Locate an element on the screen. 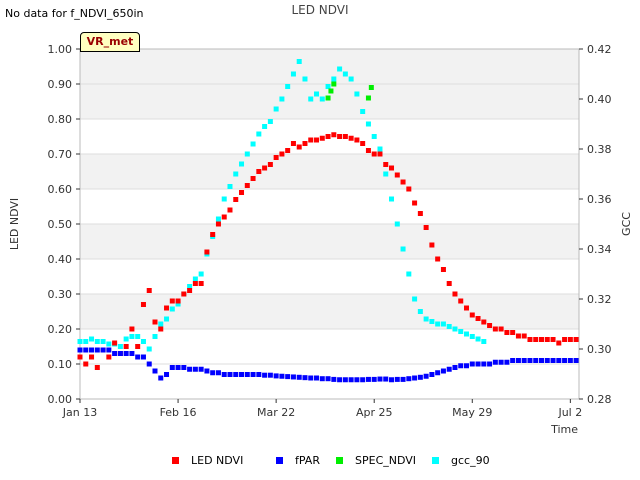 Image resolution: width=640 pixels, height=480 pixels. y2-tick-label: 0.32 is located at coordinates (599, 299).